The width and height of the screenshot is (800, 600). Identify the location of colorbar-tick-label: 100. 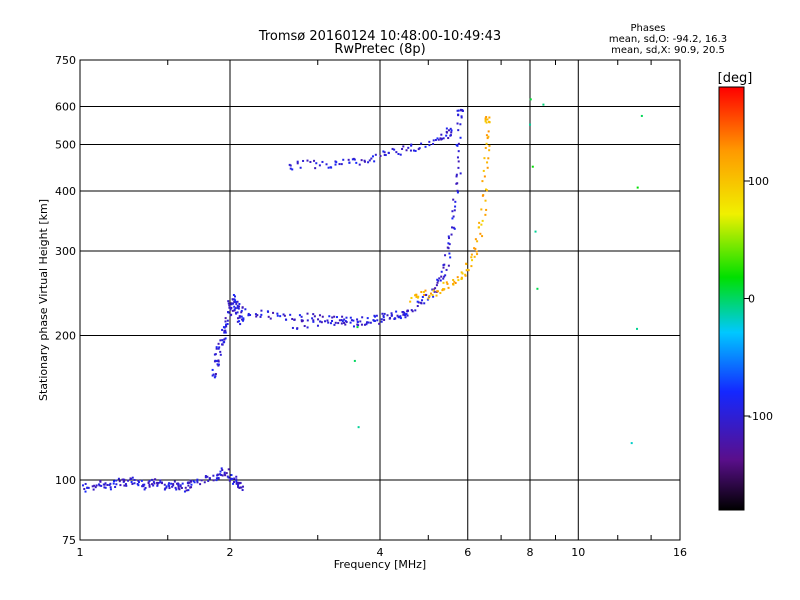
(758, 181).